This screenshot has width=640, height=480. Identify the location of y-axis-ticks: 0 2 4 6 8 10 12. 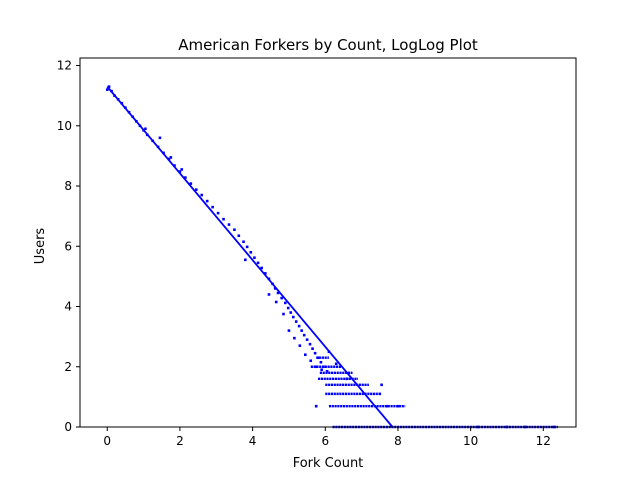
(68, 246).